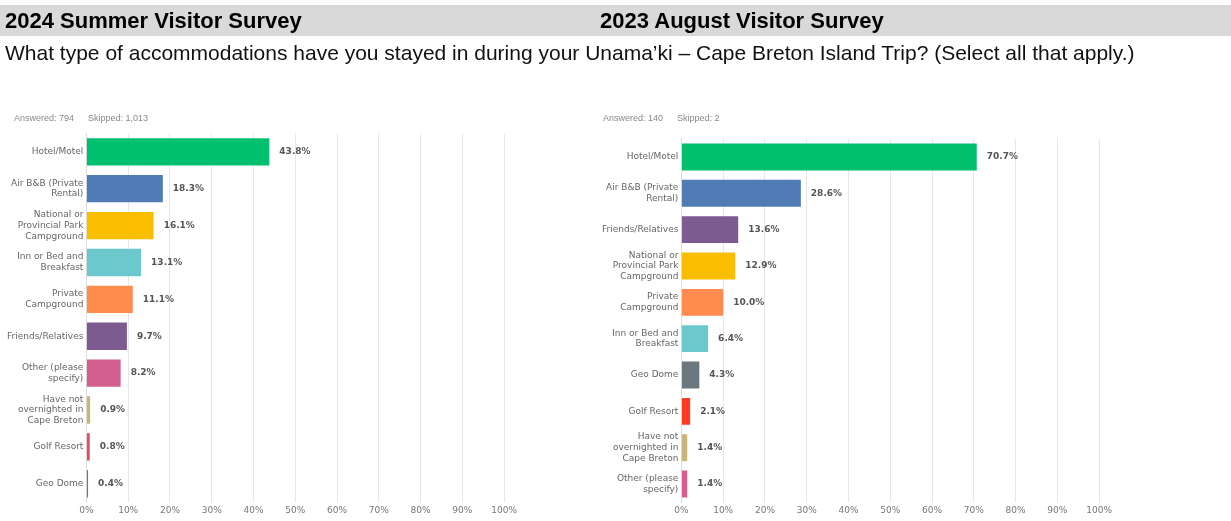  What do you see at coordinates (731, 338) in the screenshot?
I see `data-label: 6.4%` at bounding box center [731, 338].